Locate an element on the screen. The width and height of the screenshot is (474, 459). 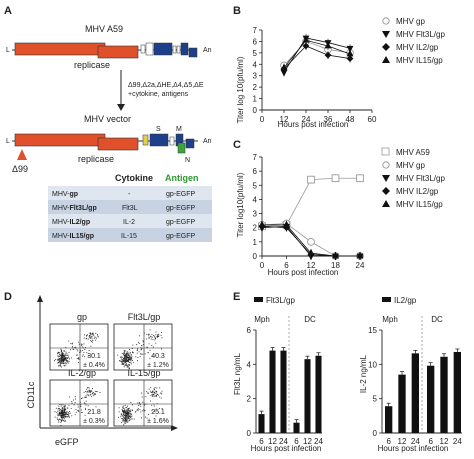
facs-frame is located at coordinates (79, 347).